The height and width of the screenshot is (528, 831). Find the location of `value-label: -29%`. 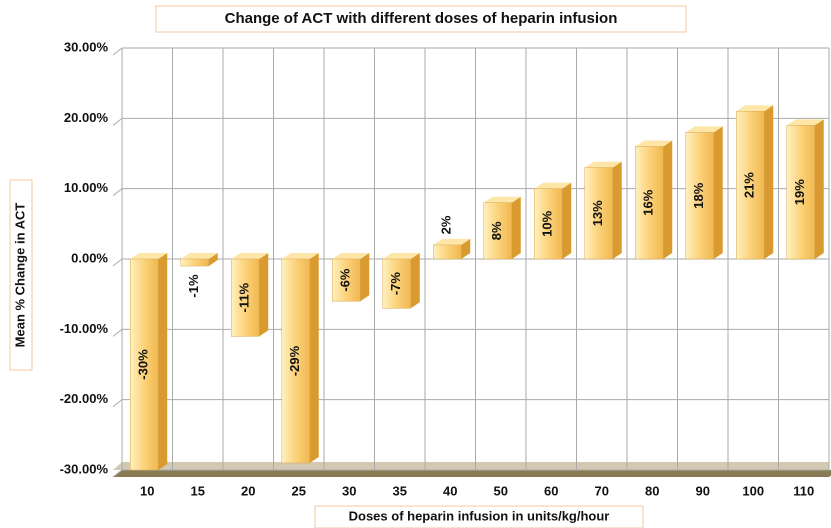

value-label: -29% is located at coordinates (294, 360).